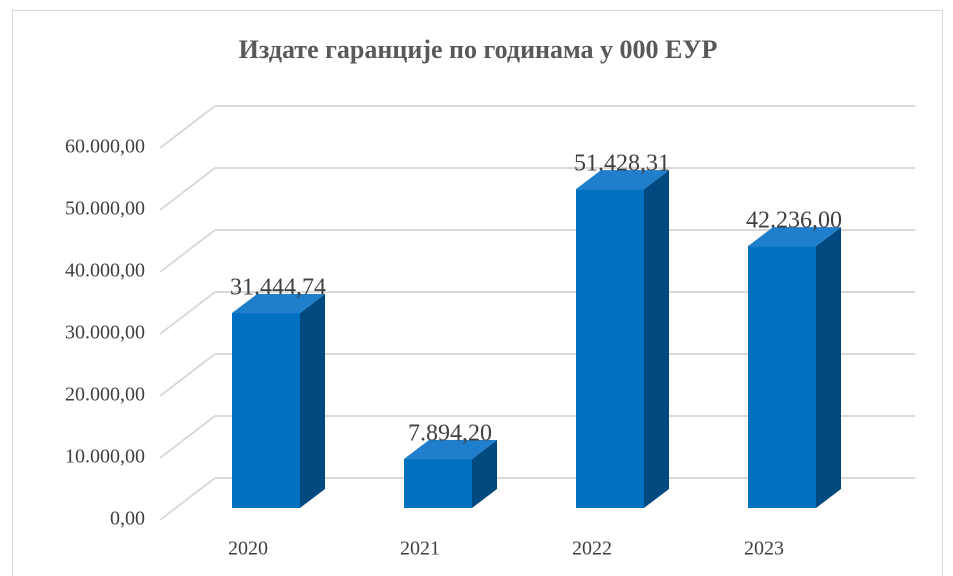  I want to click on y-tick-label: 20.000,00, so click(105, 395).